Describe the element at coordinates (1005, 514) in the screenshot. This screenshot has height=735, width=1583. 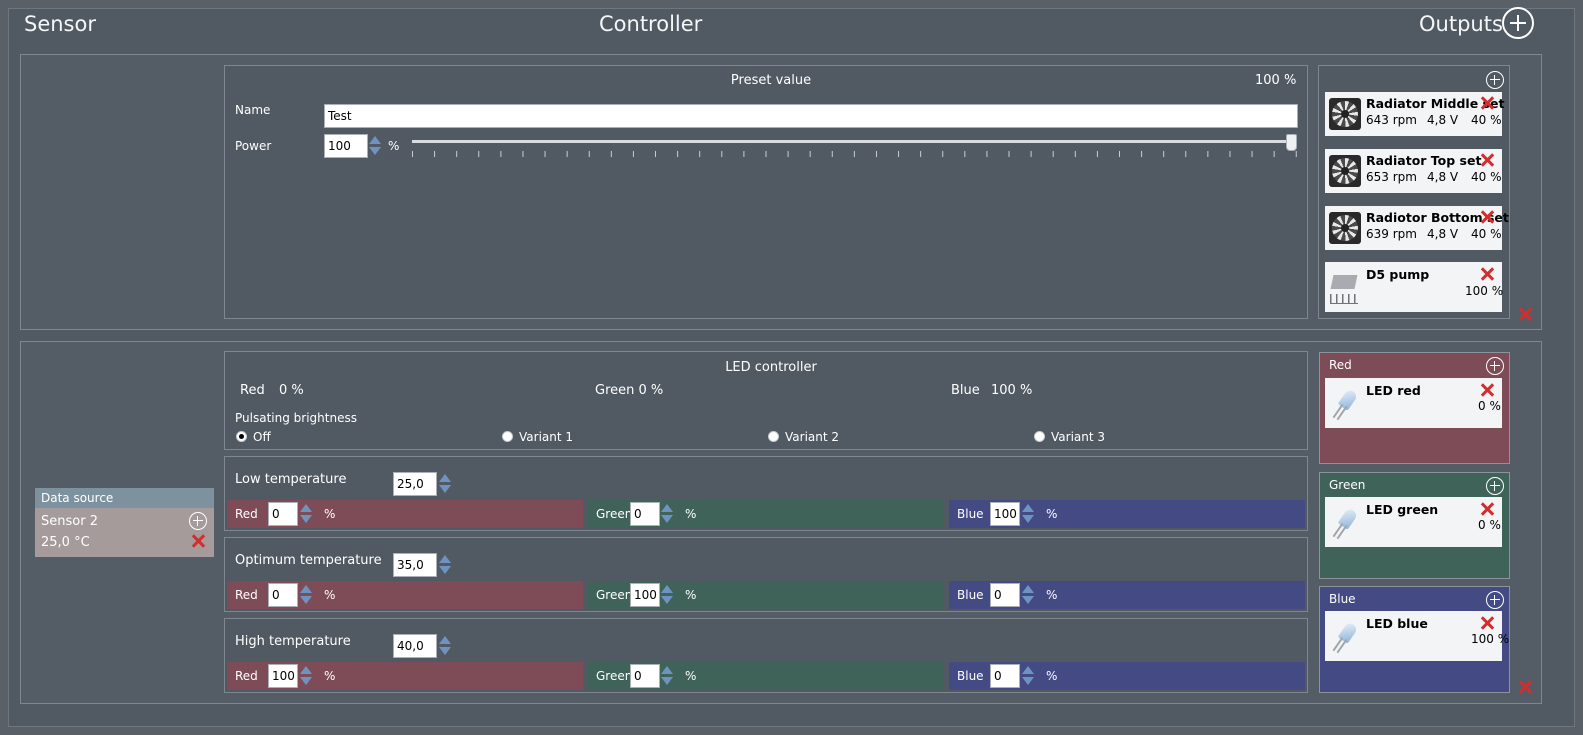
I see `blue-input: 100` at that location.